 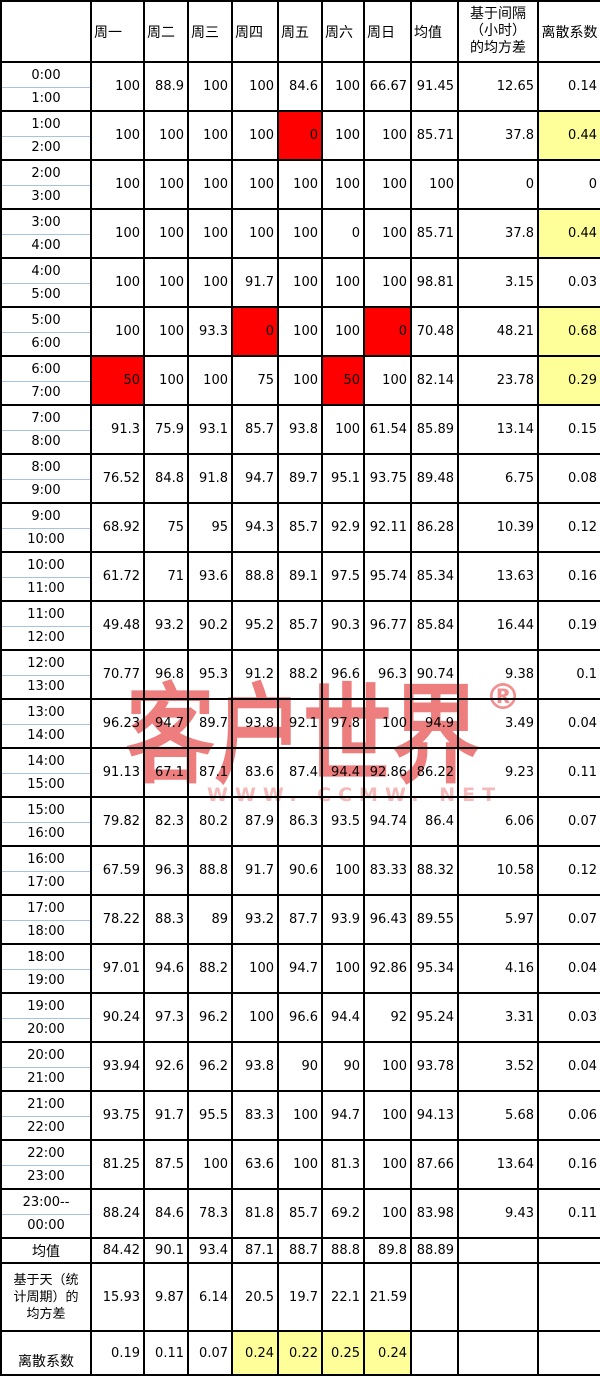 I want to click on value-cell: 63.6, so click(x=255, y=1164).